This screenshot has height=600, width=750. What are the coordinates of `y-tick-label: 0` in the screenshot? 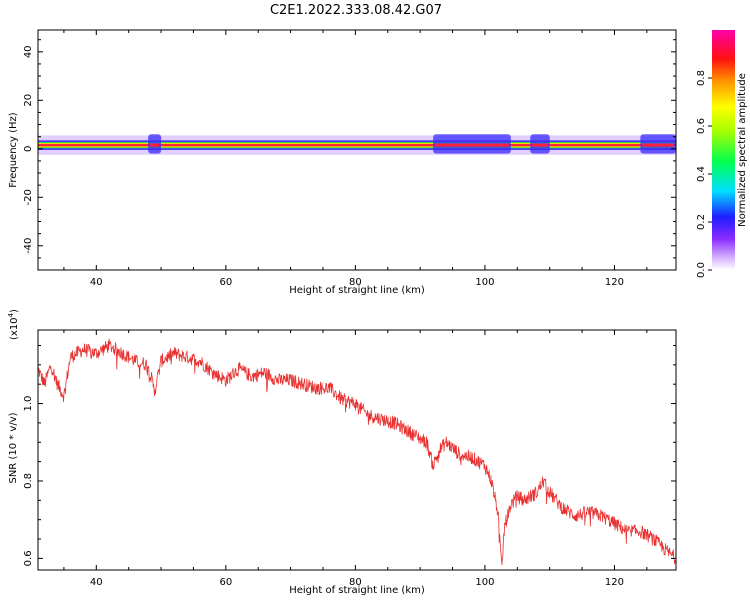 It's located at (28, 149).